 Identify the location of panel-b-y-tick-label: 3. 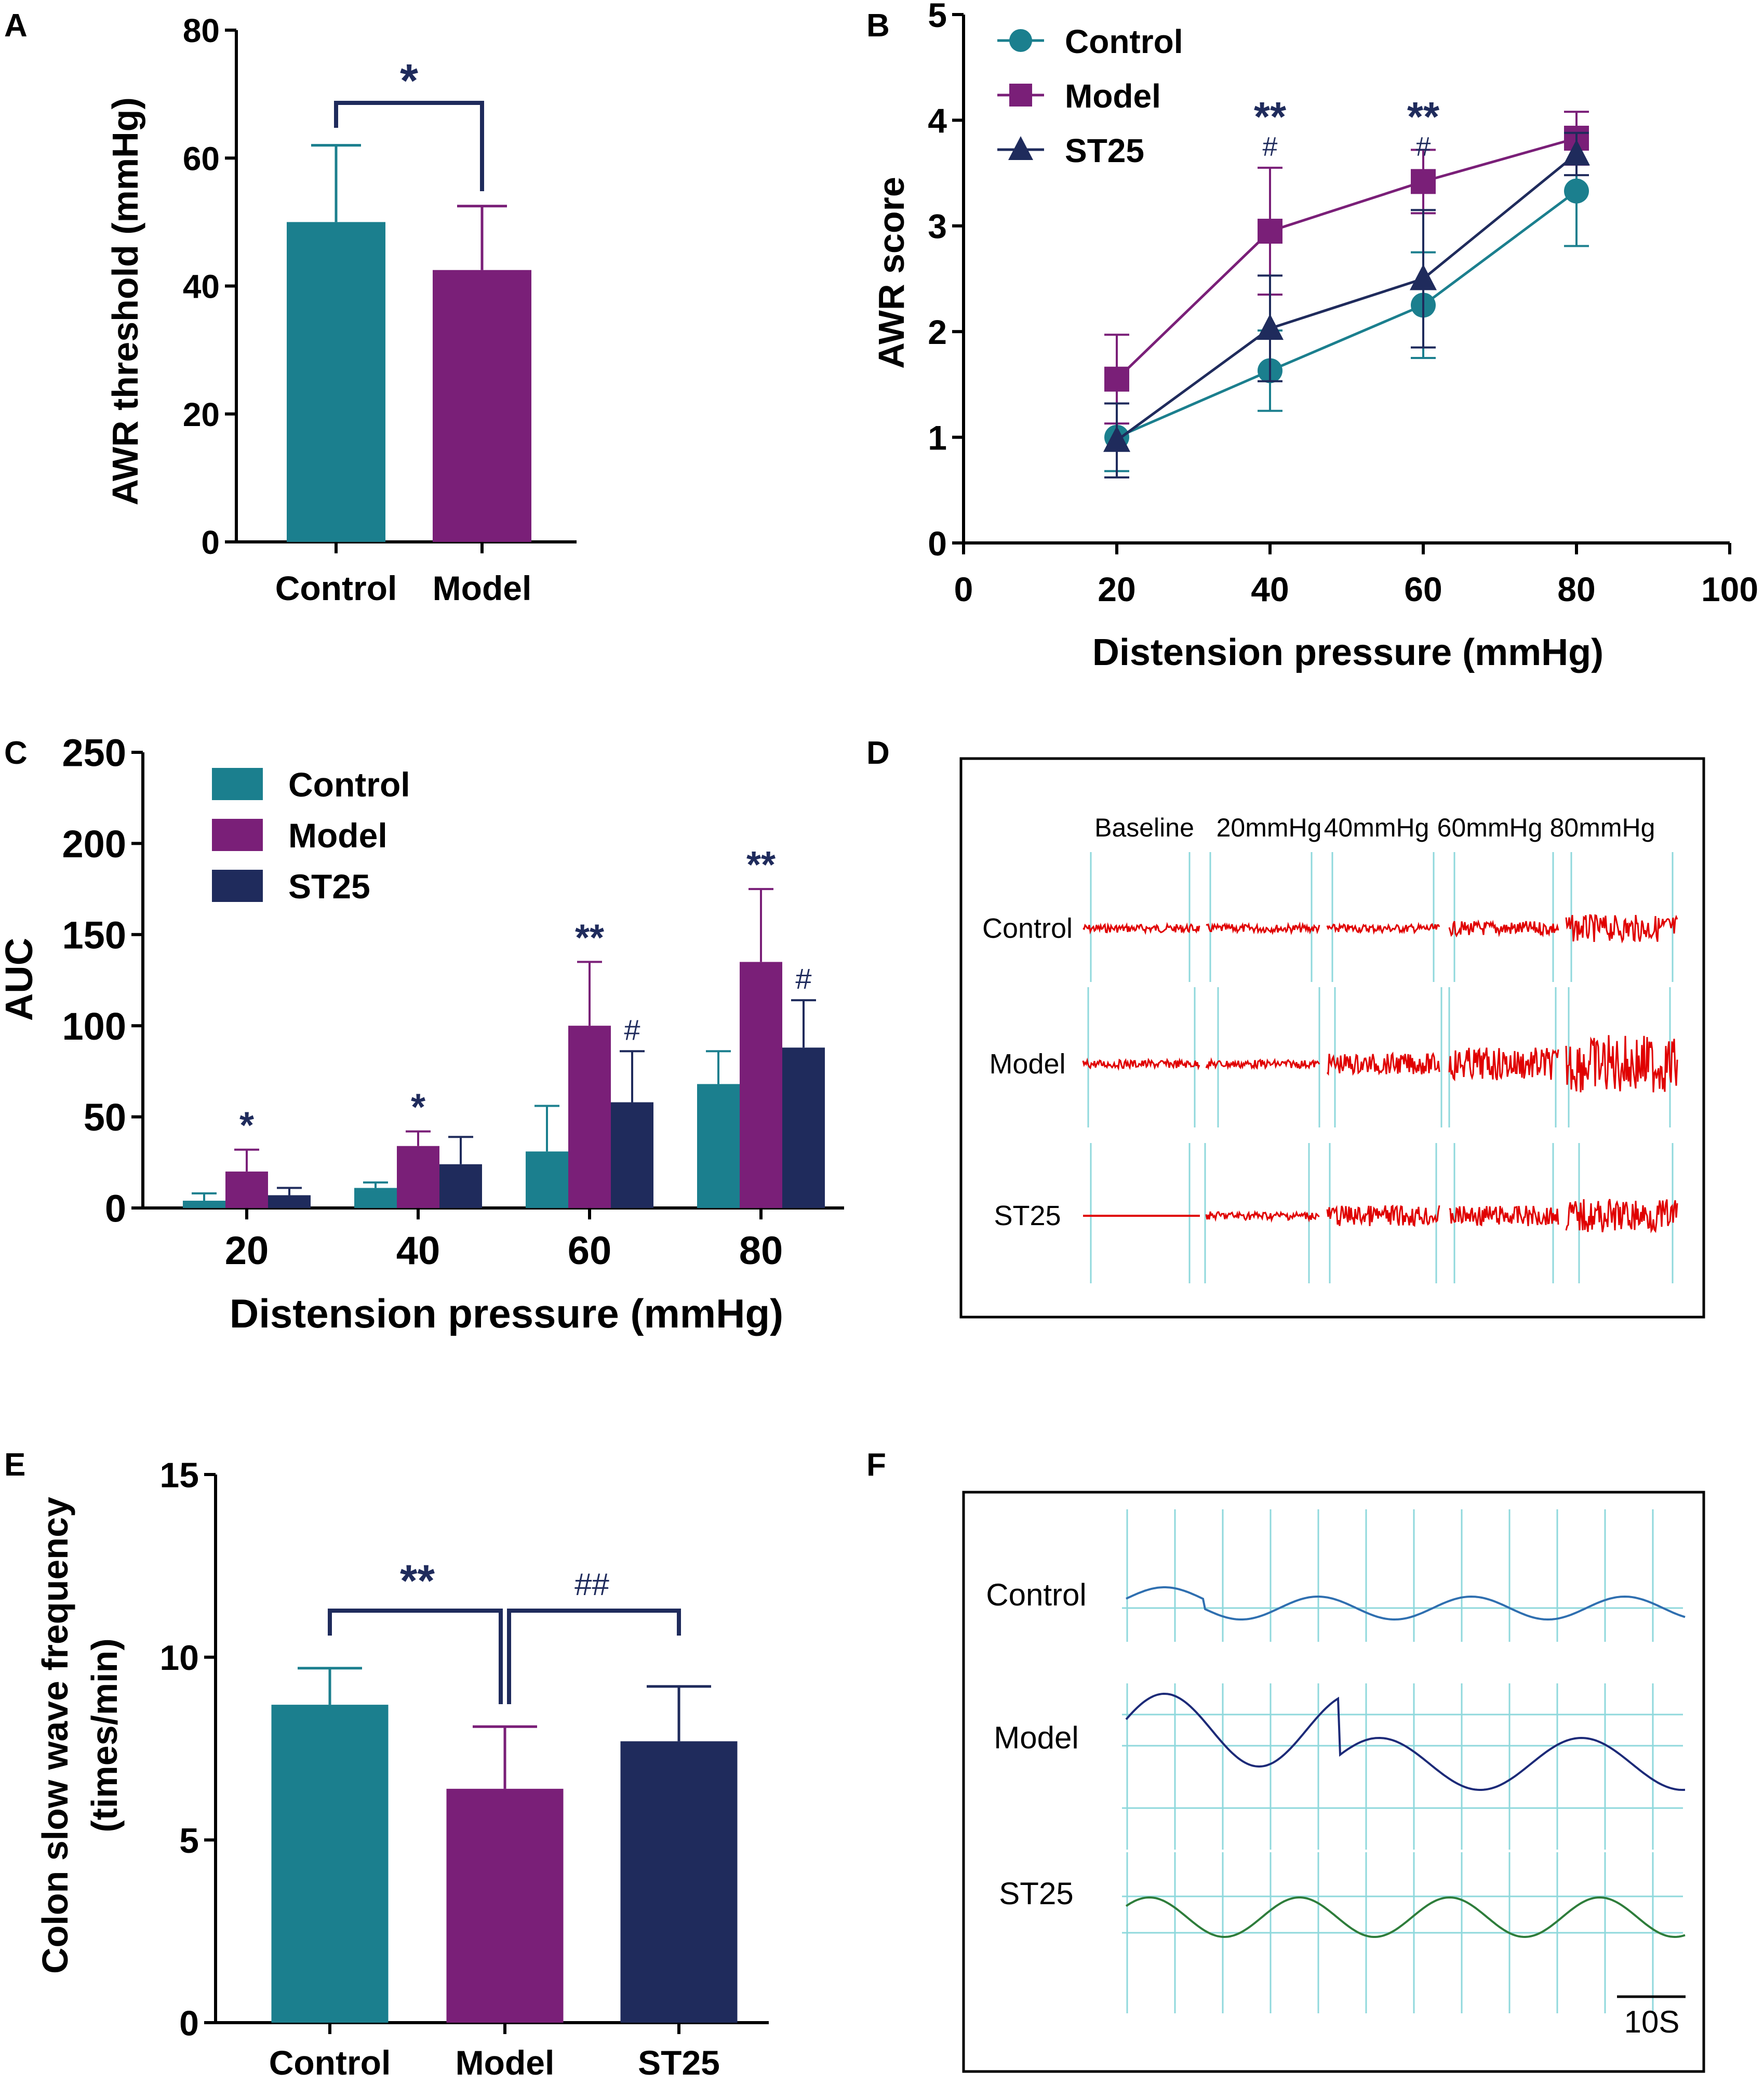
(937, 226).